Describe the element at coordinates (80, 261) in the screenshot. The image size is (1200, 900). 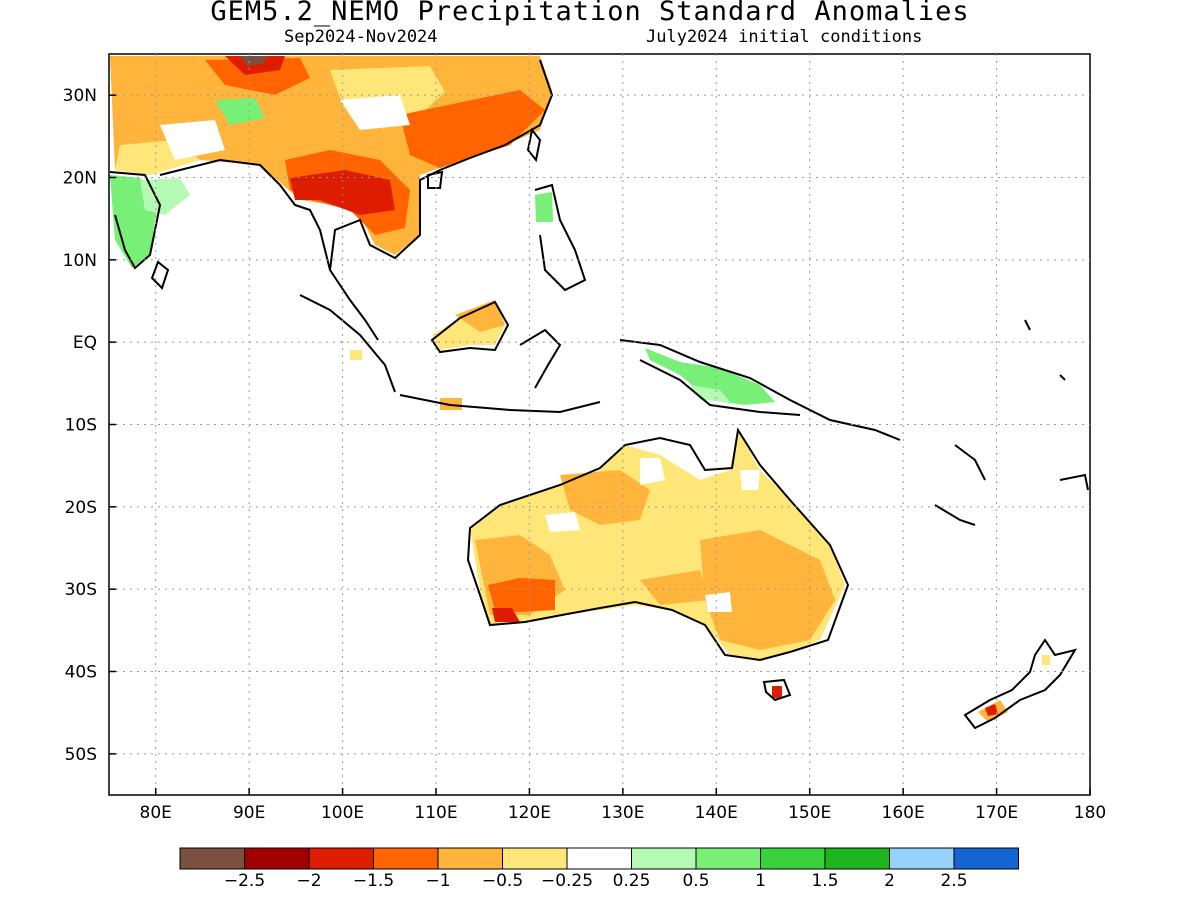
I see `y-tick-label: 10N` at that location.